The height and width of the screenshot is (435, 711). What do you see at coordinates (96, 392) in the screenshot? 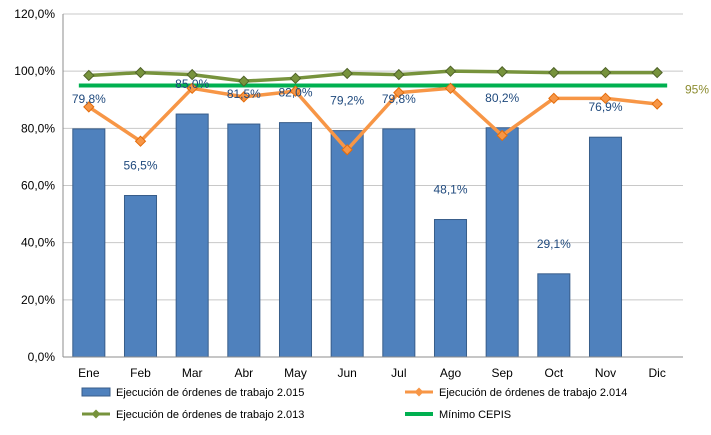
I see `legend-swatch` at bounding box center [96, 392].